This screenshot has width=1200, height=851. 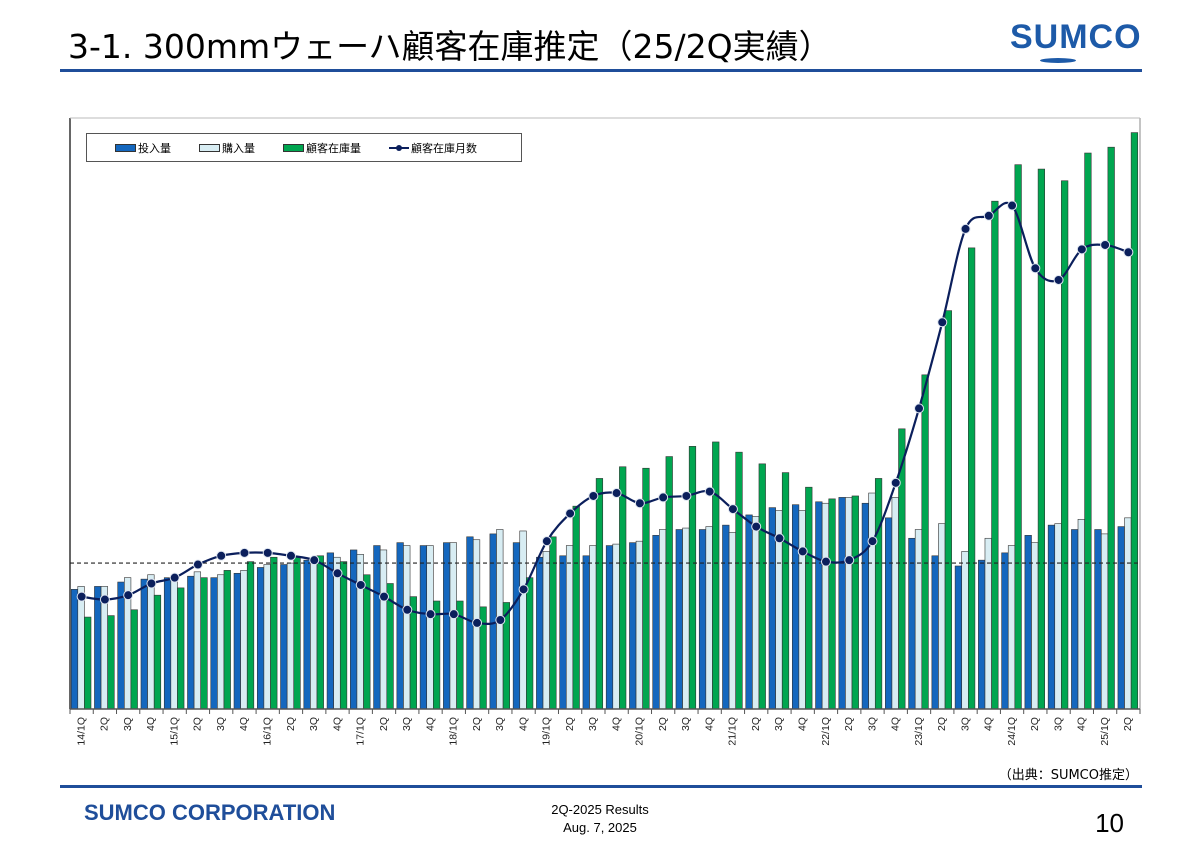 I want to click on logo-dish-mark, so click(x=1058, y=60).